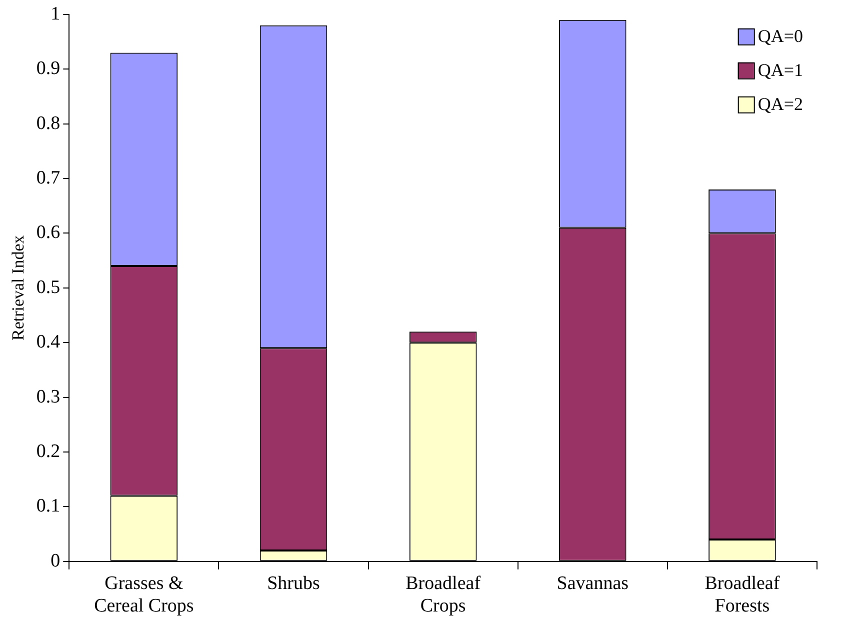  Describe the element at coordinates (293, 583) in the screenshot. I see `x-tick-label: Shrubs` at that location.